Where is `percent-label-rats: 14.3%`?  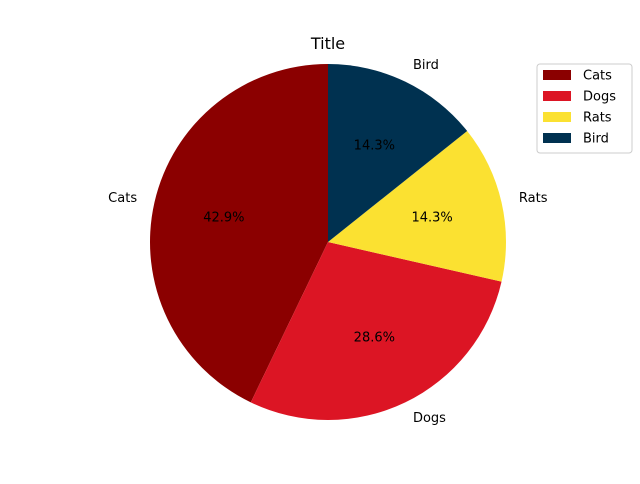 percent-label-rats: 14.3% is located at coordinates (431, 218).